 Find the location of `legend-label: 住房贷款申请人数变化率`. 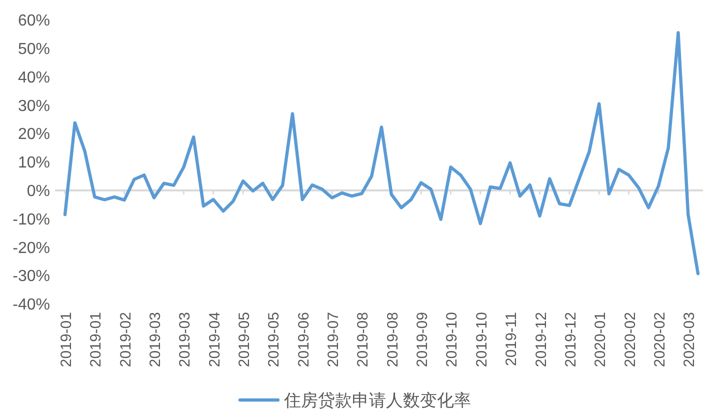

legend-label: 住房贷款申请人数变化率 is located at coordinates (377, 400).